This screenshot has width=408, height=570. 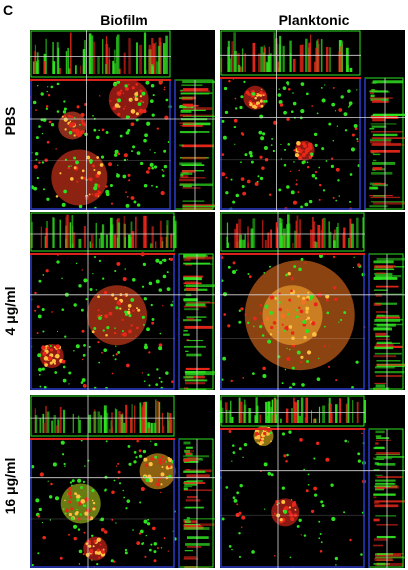 I want to click on row-label-pbs: PBS, so click(x=10, y=121).